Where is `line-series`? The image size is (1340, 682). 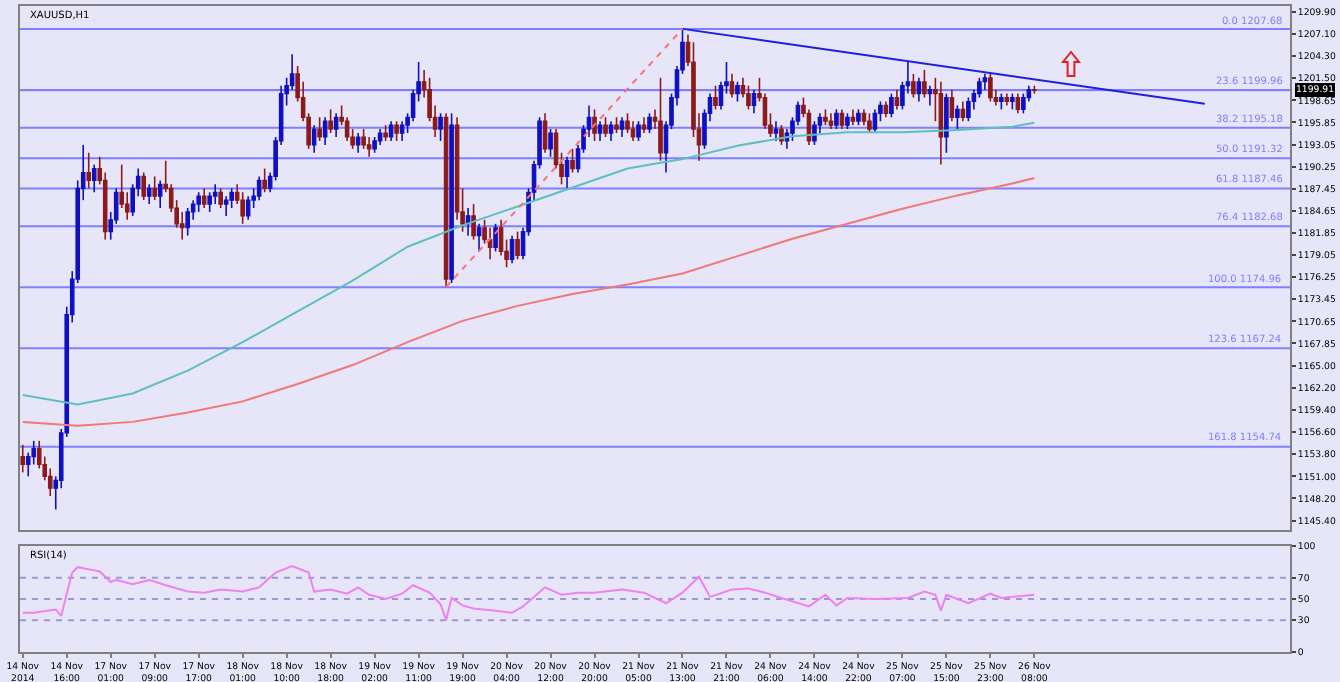
line-series is located at coordinates (528, 593).